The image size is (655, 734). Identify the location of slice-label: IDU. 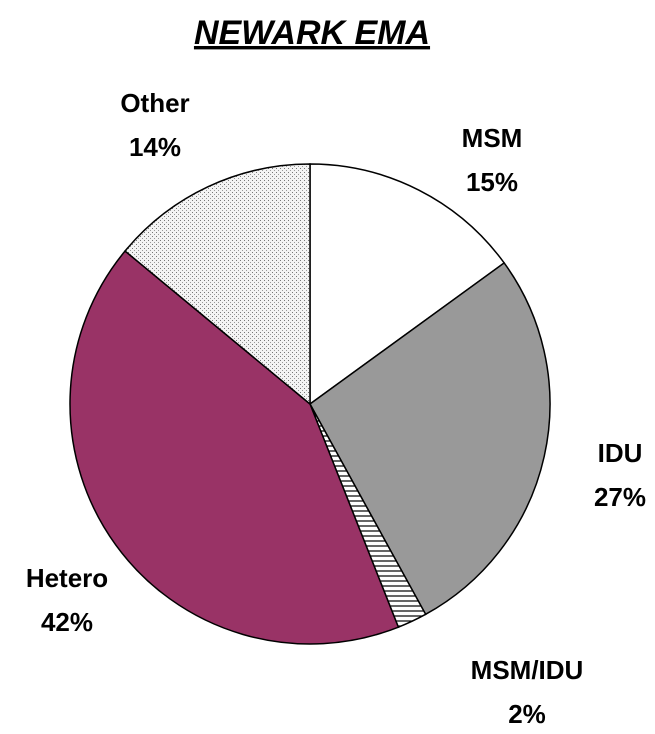
(620, 453).